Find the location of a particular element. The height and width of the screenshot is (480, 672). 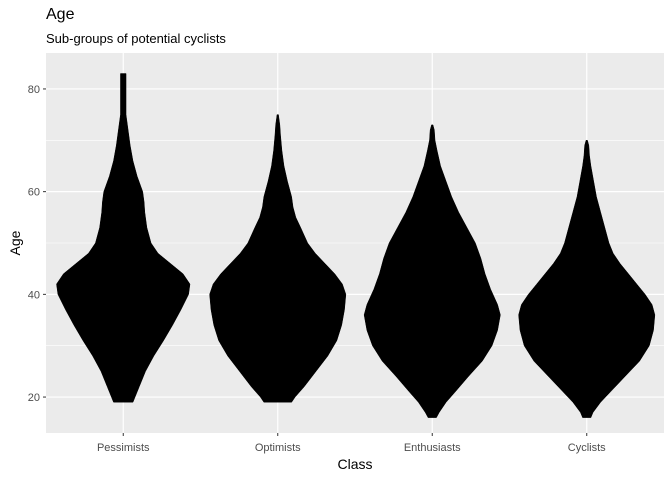

x-axis: Pessimists Optimists Enthusiasts Cyclists is located at coordinates (351, 443).